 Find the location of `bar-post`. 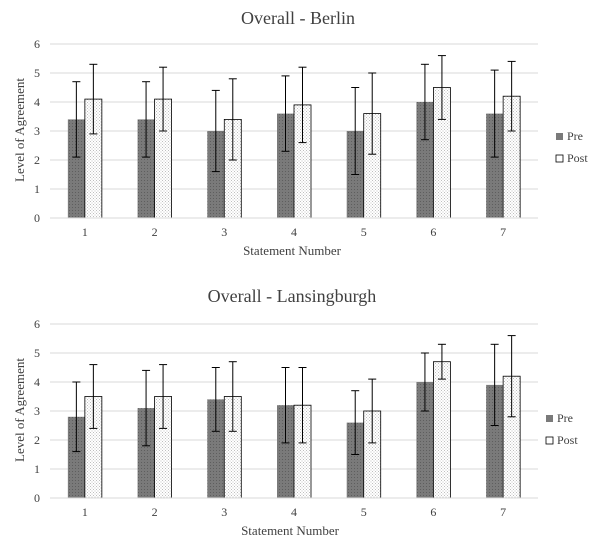

bar-post is located at coordinates (442, 430).